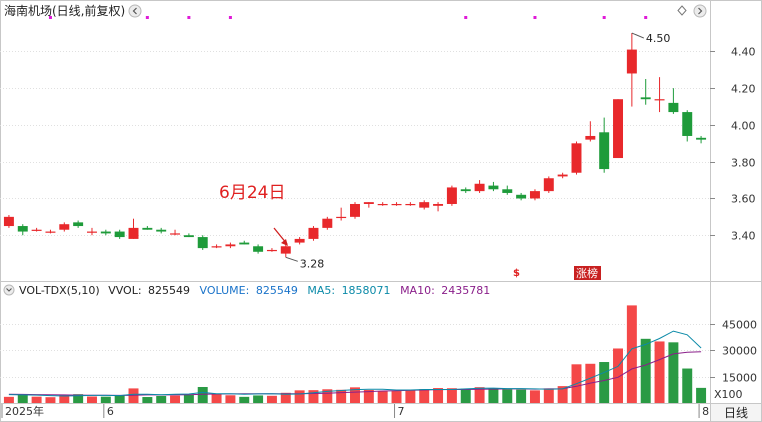 Image resolution: width=762 pixels, height=422 pixels. I want to click on svg-text: 4.50, so click(658, 38).